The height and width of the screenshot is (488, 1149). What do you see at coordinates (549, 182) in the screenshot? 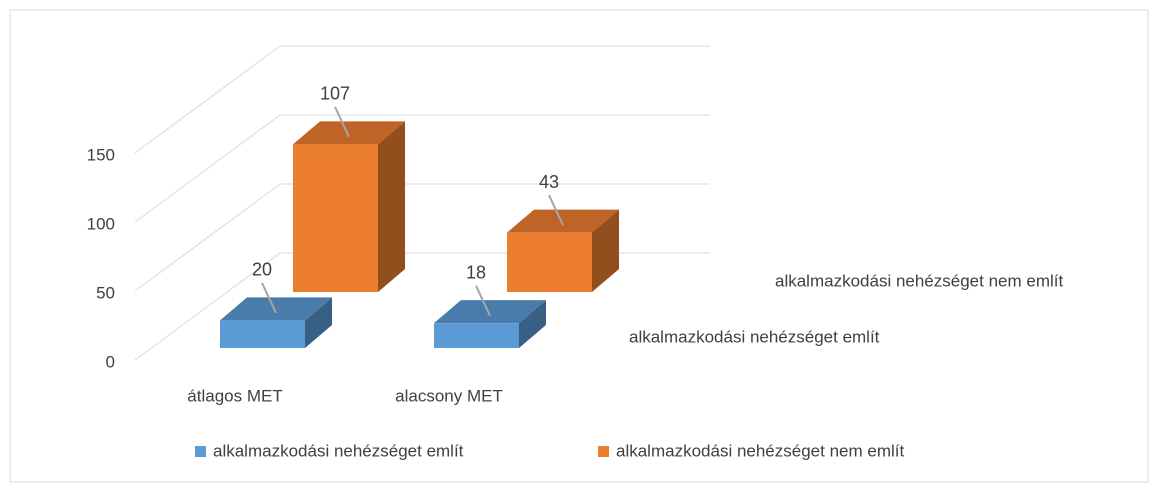
I see `data-label: 43` at bounding box center [549, 182].